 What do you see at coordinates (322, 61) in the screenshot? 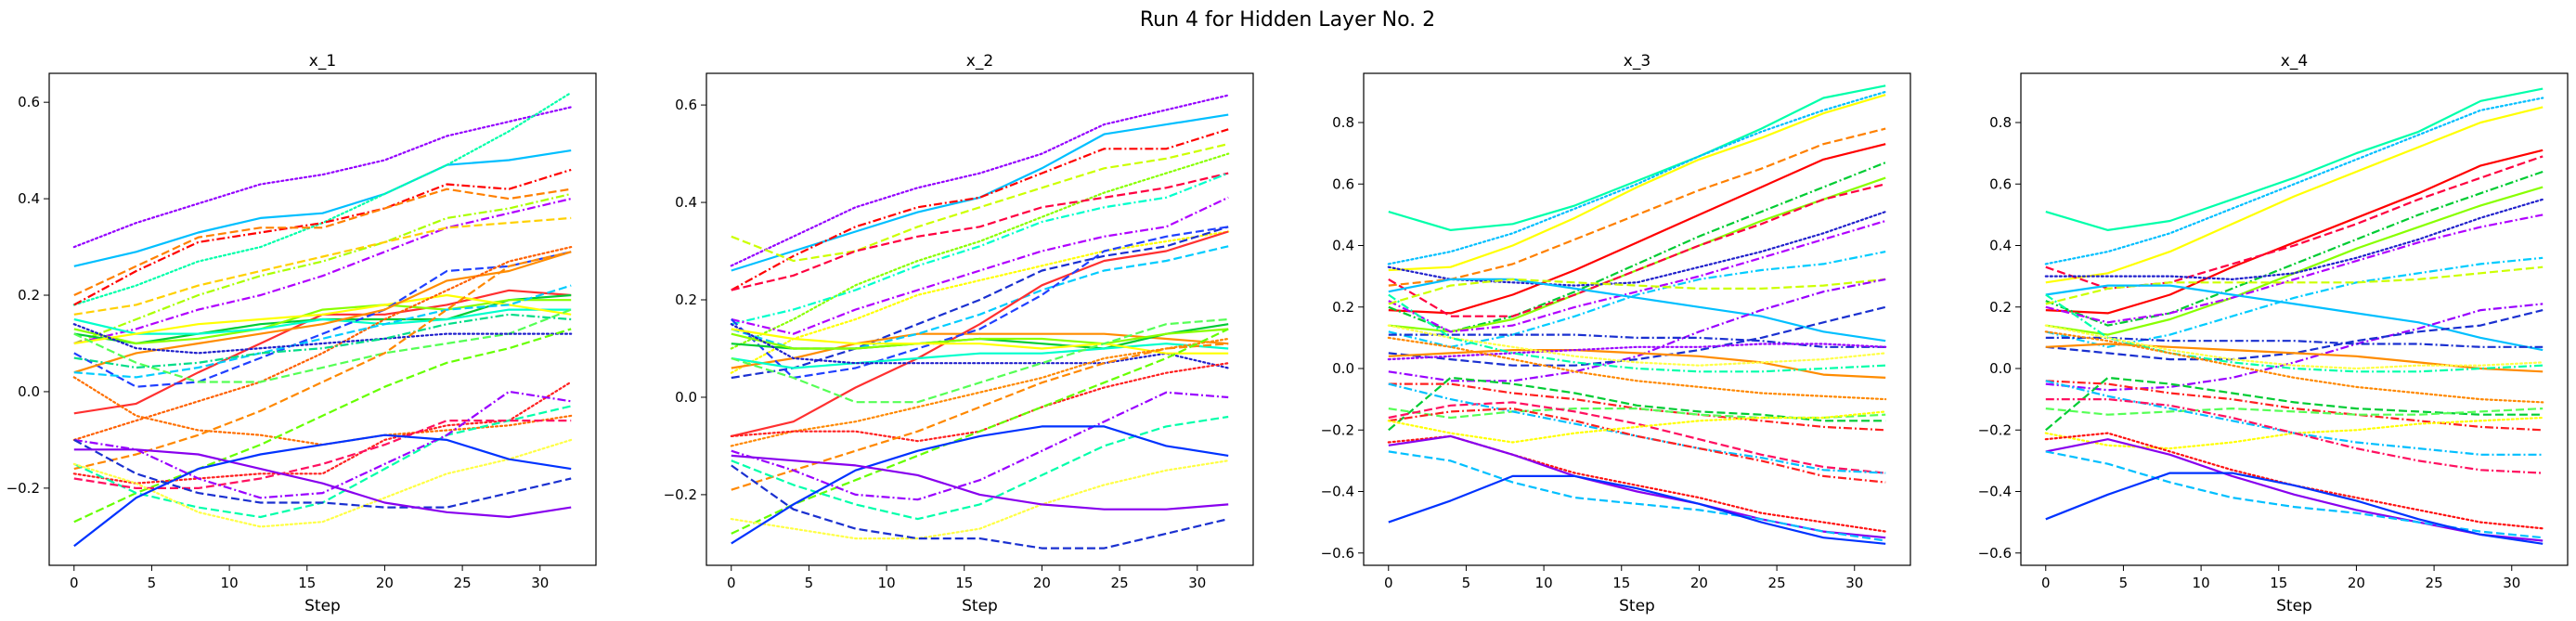
I see `subplot-title: x_1` at bounding box center [322, 61].